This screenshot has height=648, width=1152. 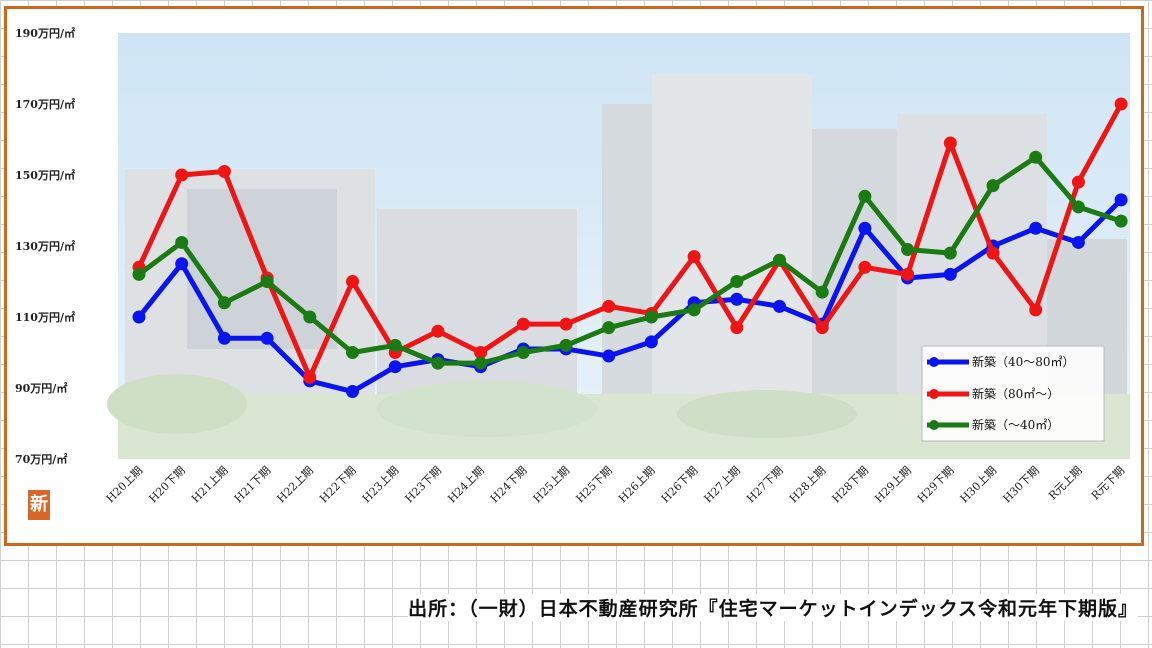 I want to click on source-caption: 出所：（一財）日本不動産研究所『住宅マーケットインデックス令和元年下期版』, so click(x=773, y=607).